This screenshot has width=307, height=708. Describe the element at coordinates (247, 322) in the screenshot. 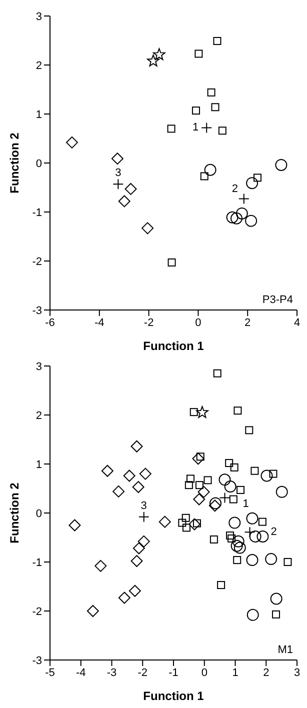

I see `x-tick-label: 2` at that location.